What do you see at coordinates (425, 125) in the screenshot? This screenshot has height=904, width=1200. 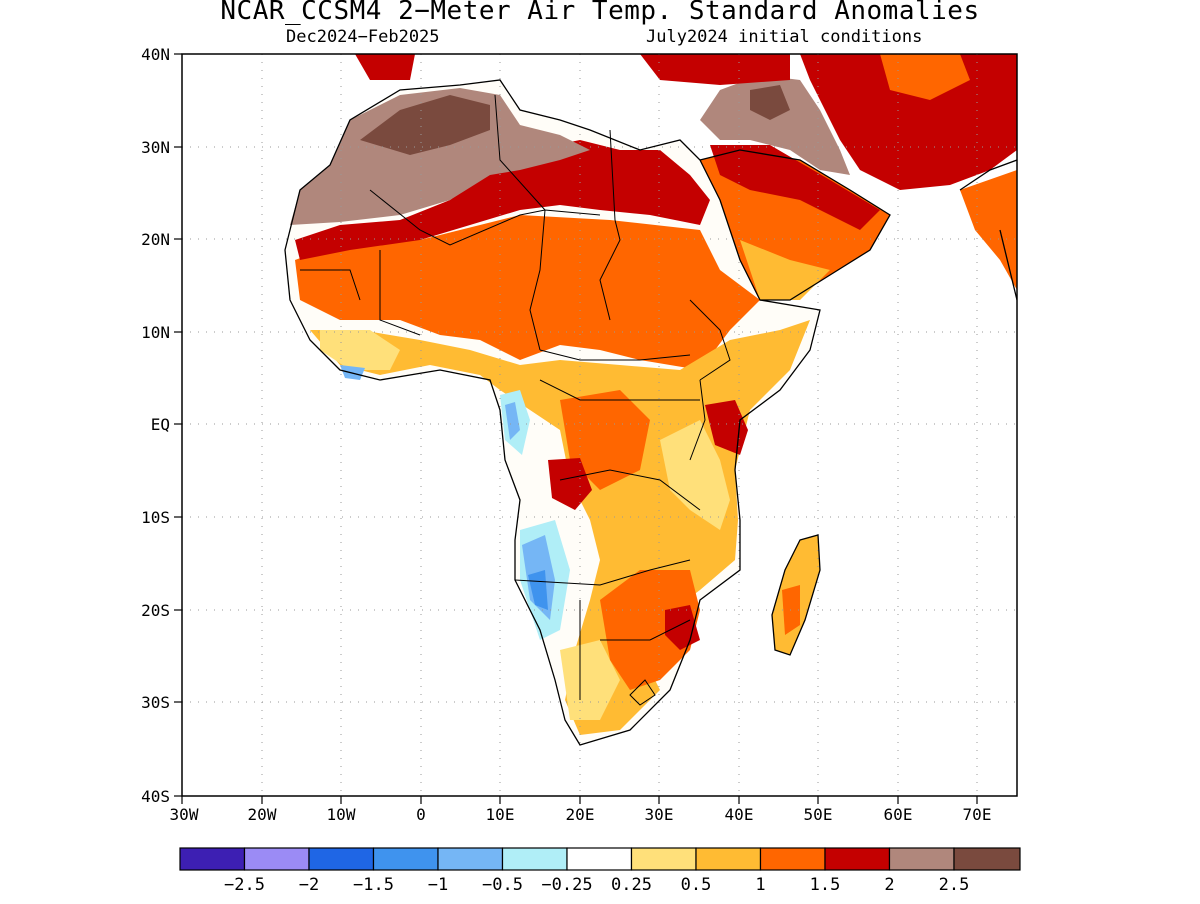 I see `anomaly-darkbrown-sahara` at bounding box center [425, 125].